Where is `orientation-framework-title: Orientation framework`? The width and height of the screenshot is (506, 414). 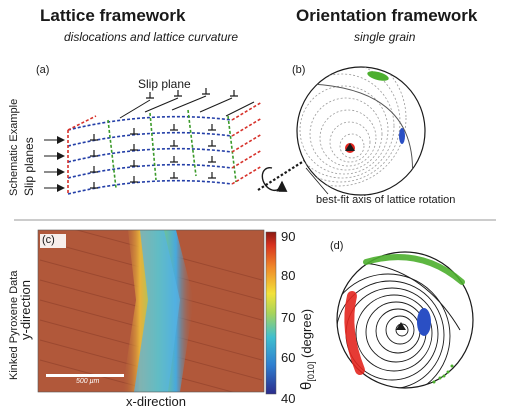
orientation-framework-title: Orientation framework is located at coordinates (387, 15).